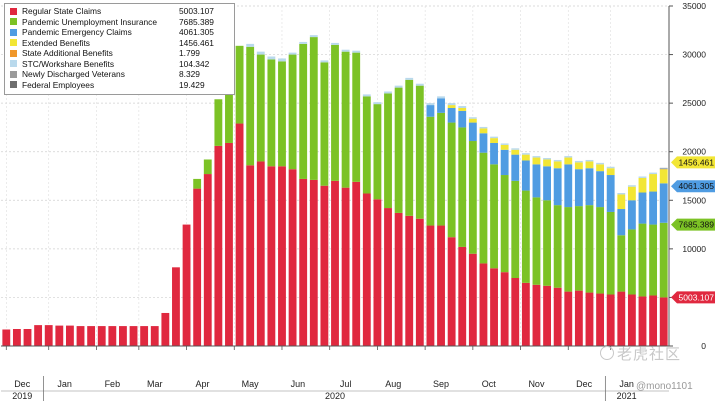 Image resolution: width=720 pixels, height=401 pixels. I want to click on y-tick-label: 30000, so click(694, 55).